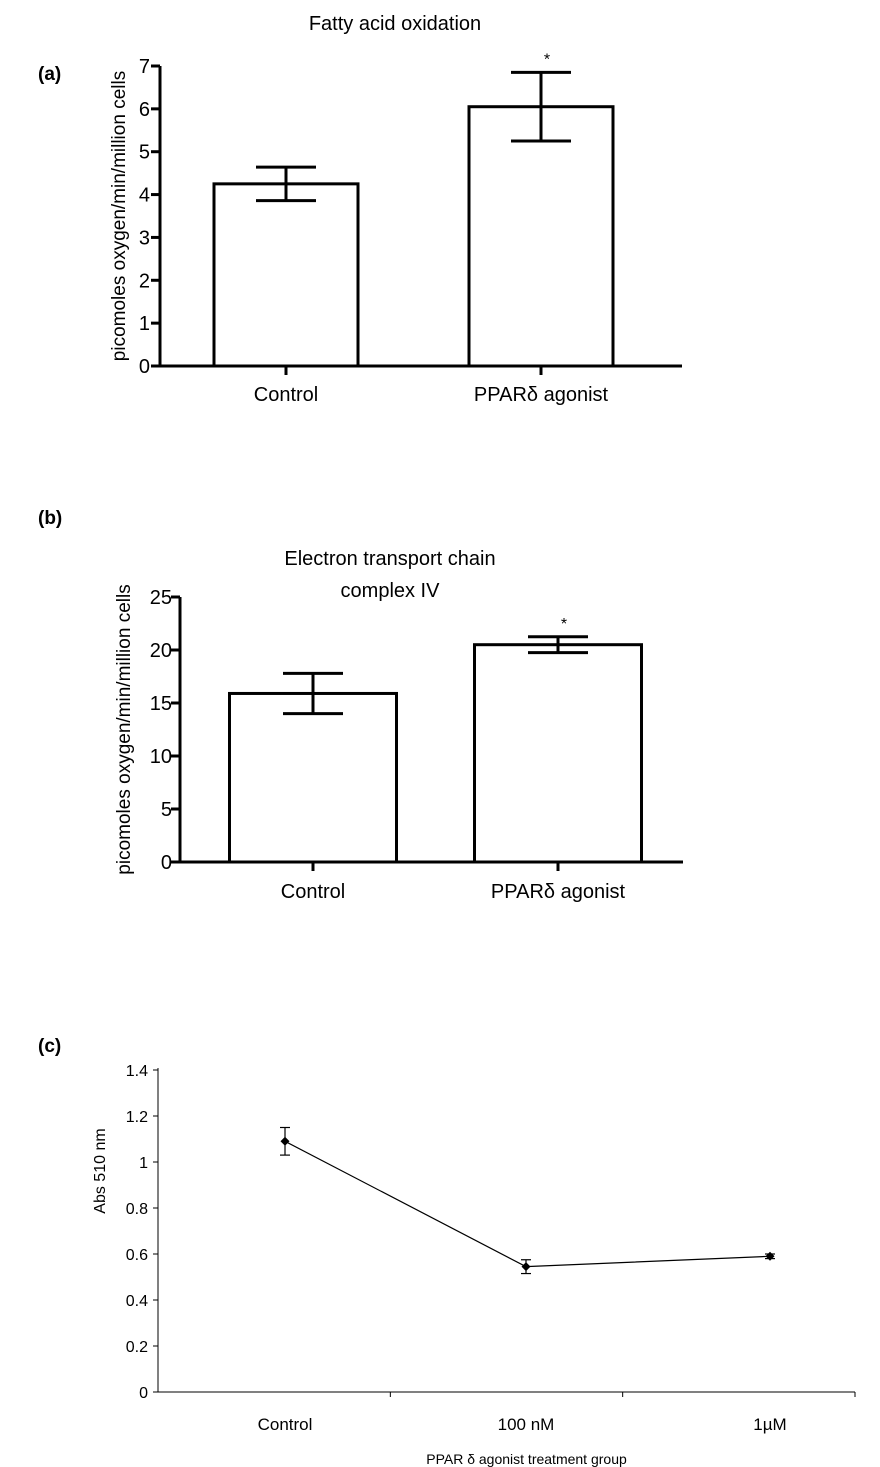 This screenshot has width=880, height=1467. What do you see at coordinates (143, 1393) in the screenshot?
I see `chart-c-y-tick-label: 0` at bounding box center [143, 1393].